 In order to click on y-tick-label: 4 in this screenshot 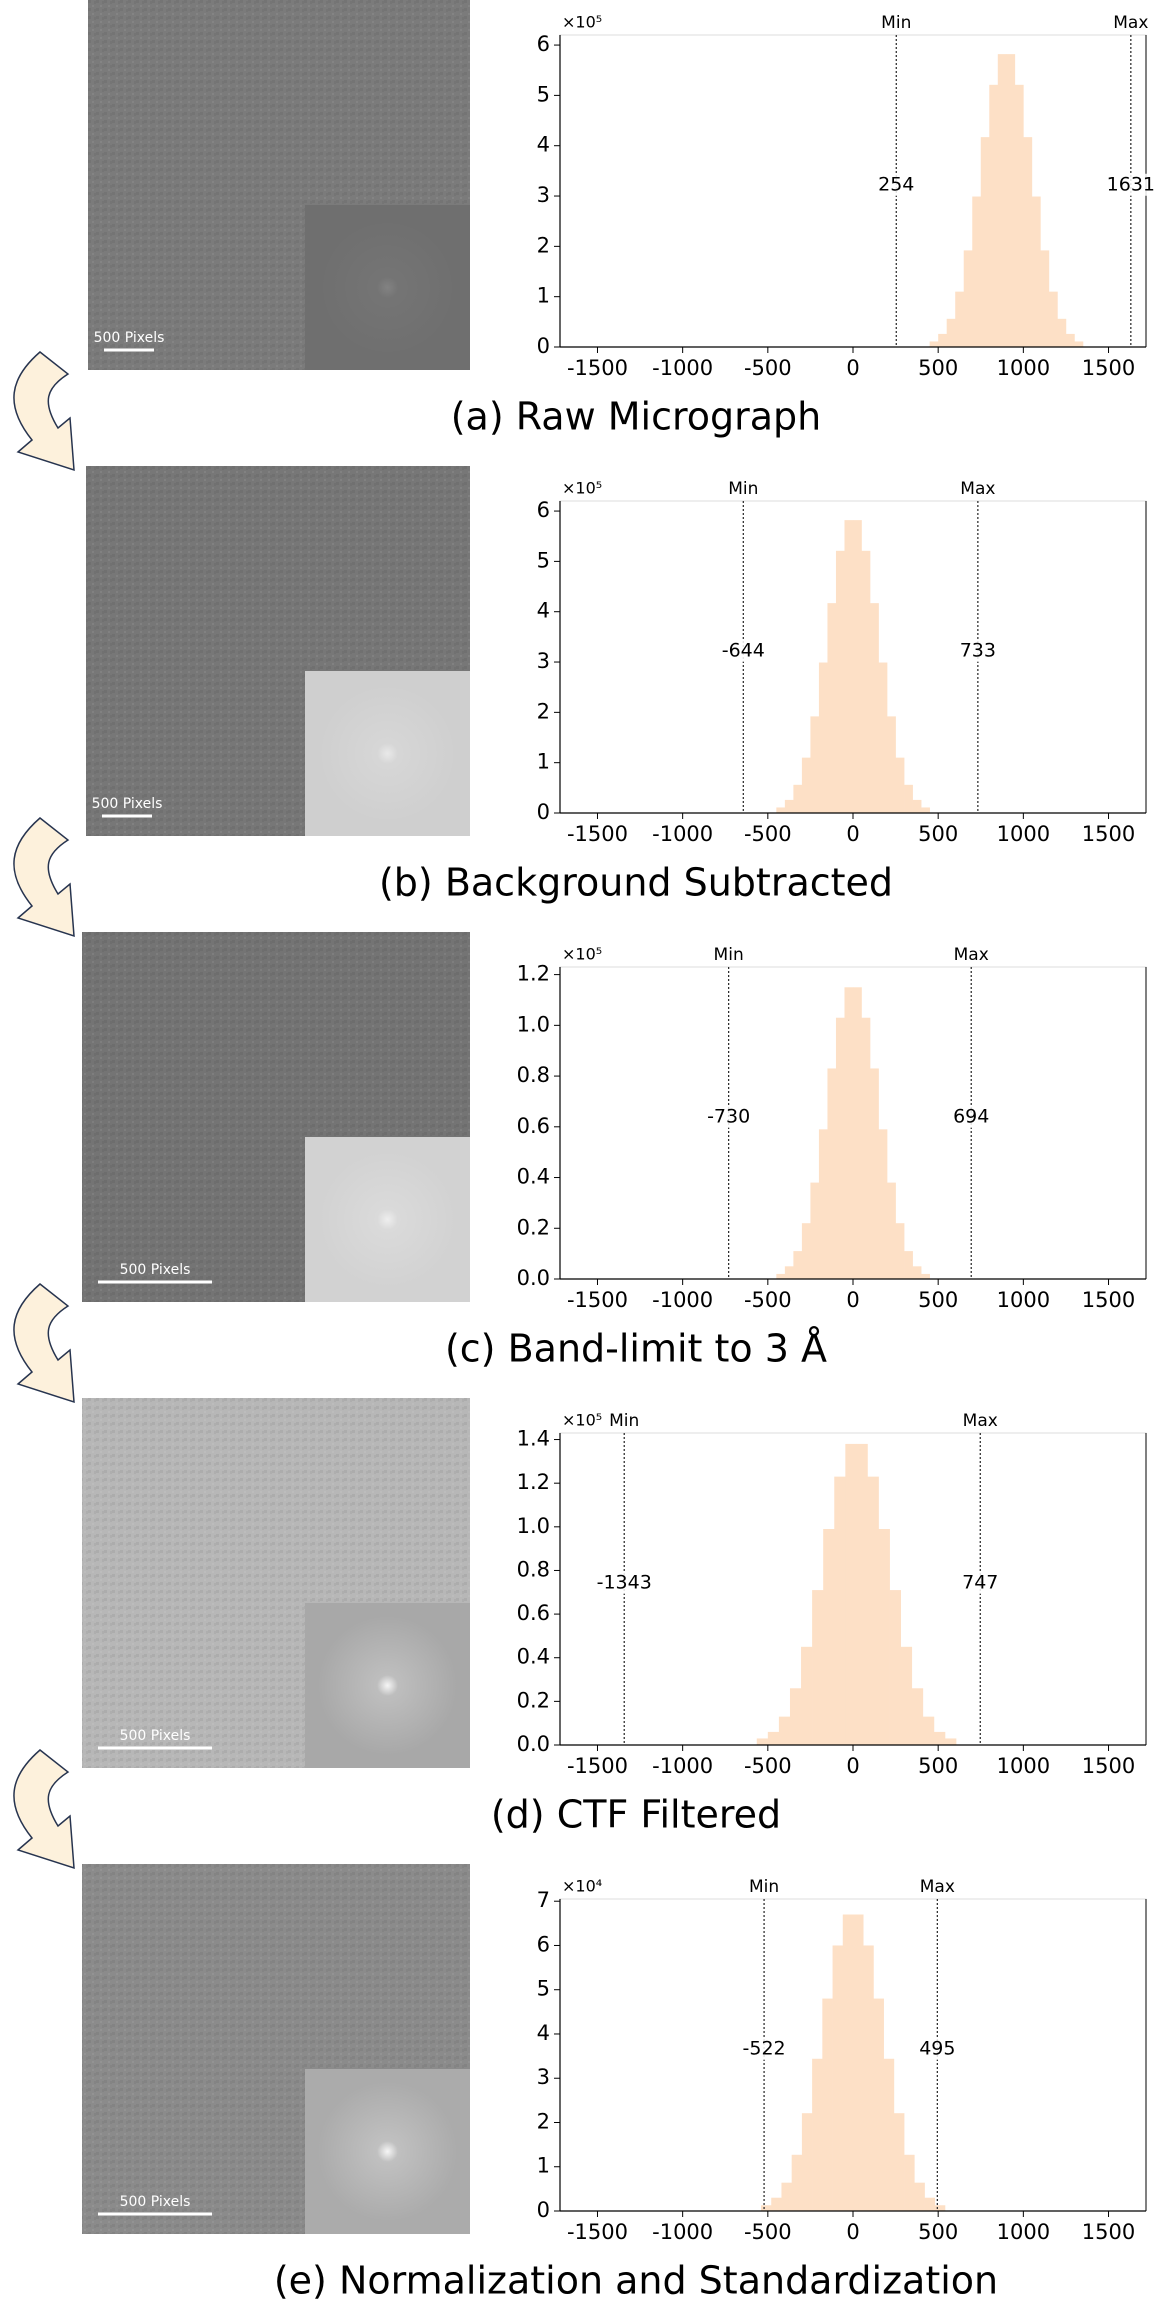, I will do `click(543, 611)`.